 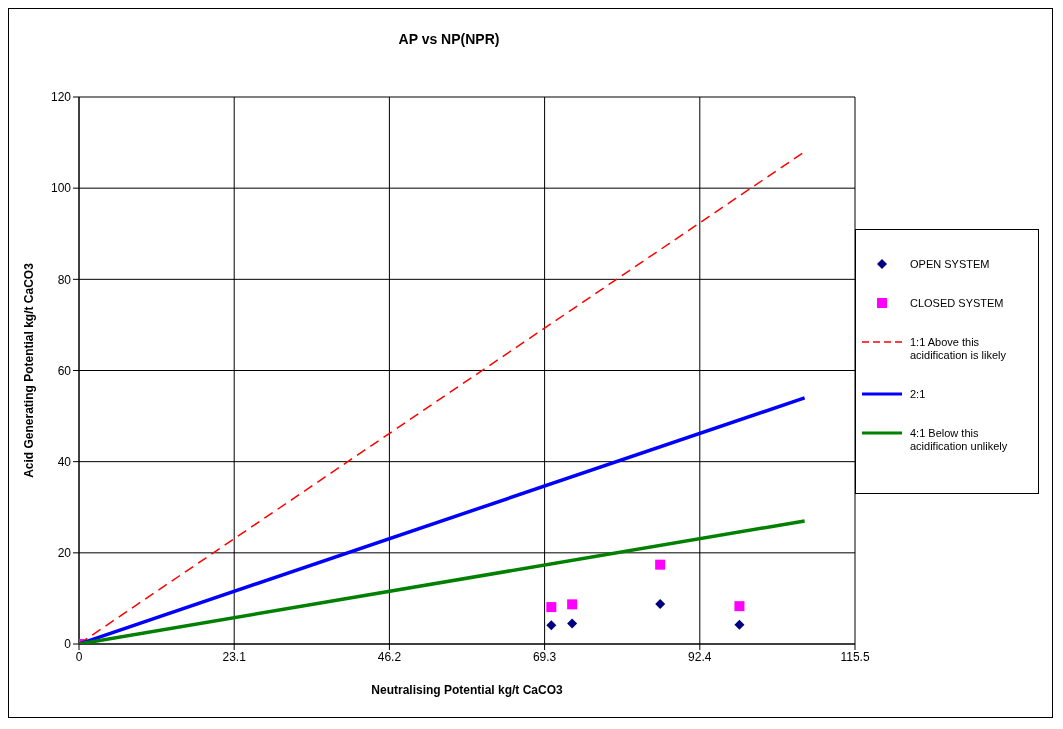 What do you see at coordinates (544, 656) in the screenshot?
I see `x-tick-label: 69.3` at bounding box center [544, 656].